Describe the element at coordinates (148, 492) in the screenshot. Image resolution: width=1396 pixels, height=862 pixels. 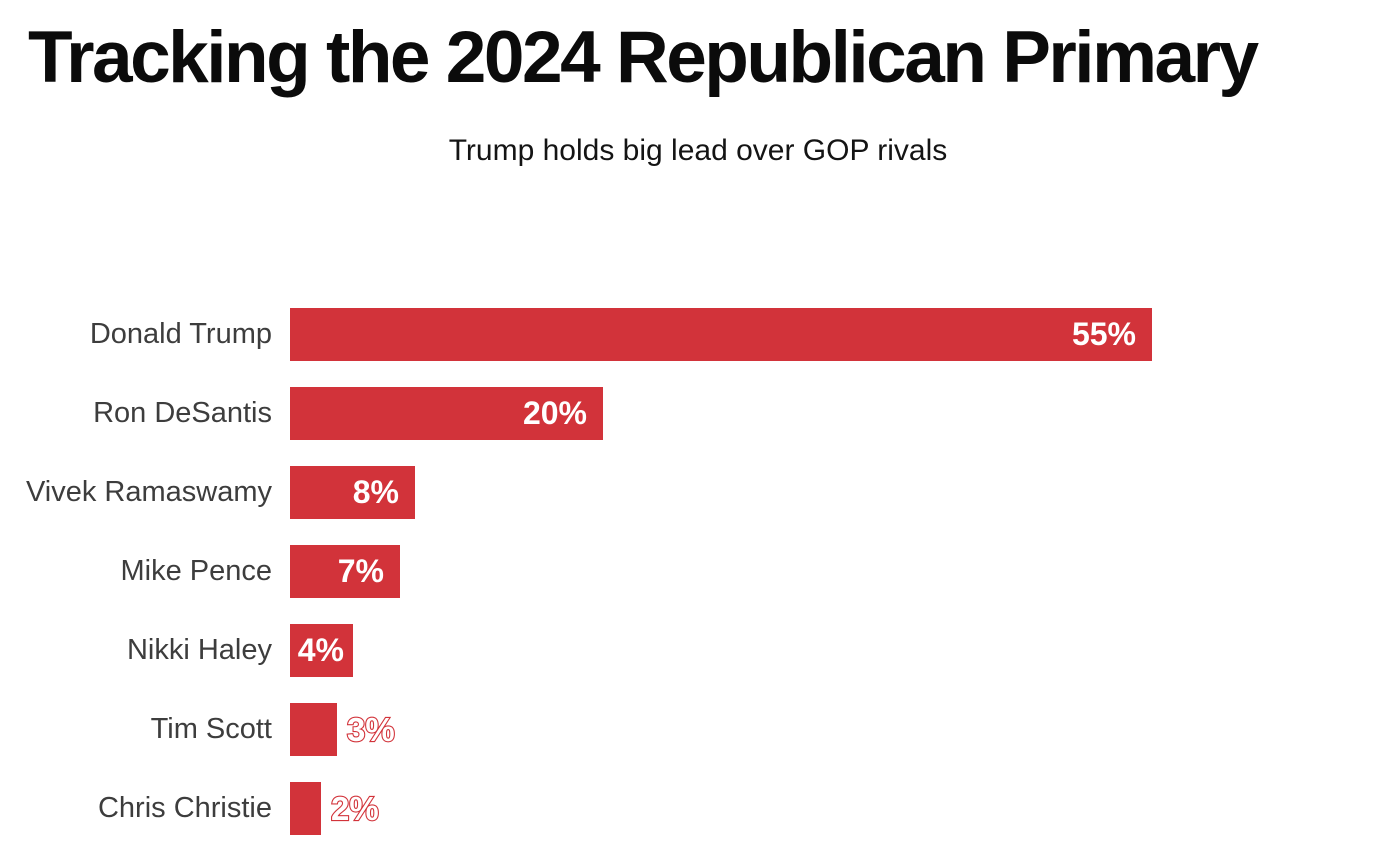
I see `candidate-label: Vivek Ramaswamy` at that location.